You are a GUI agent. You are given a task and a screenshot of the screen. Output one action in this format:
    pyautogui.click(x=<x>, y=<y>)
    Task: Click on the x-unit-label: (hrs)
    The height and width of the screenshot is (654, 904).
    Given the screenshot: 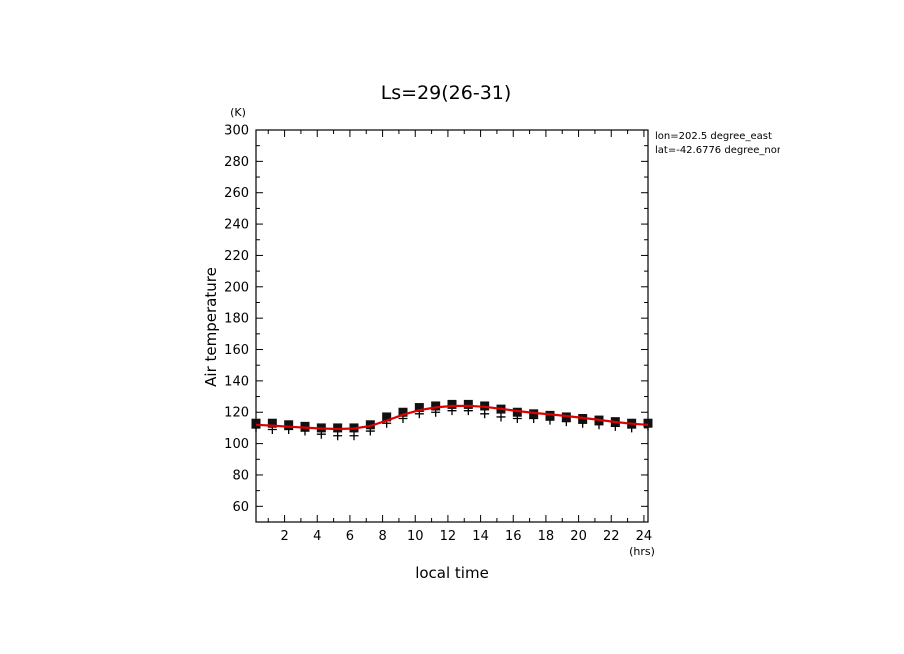 What is the action you would take?
    pyautogui.click(x=642, y=551)
    